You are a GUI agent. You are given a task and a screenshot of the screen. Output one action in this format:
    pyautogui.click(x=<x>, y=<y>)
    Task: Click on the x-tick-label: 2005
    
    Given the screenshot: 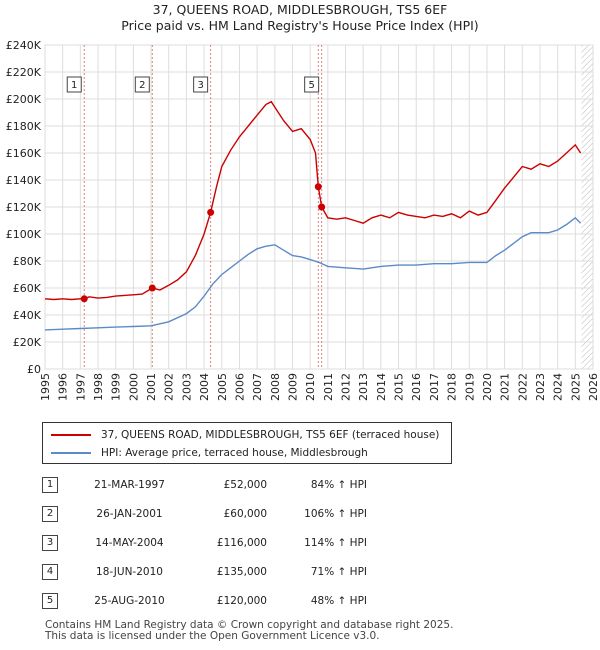 What is the action you would take?
    pyautogui.click(x=222, y=387)
    